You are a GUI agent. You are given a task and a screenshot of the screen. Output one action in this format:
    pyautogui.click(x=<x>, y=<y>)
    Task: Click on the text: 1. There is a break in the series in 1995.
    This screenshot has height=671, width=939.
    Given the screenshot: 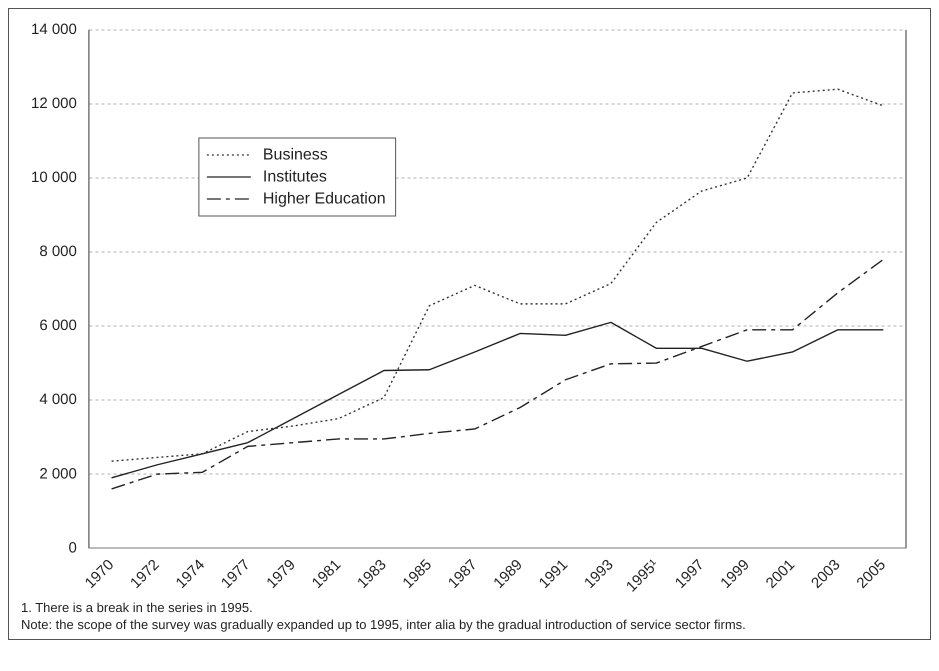 What is the action you would take?
    pyautogui.click(x=137, y=607)
    